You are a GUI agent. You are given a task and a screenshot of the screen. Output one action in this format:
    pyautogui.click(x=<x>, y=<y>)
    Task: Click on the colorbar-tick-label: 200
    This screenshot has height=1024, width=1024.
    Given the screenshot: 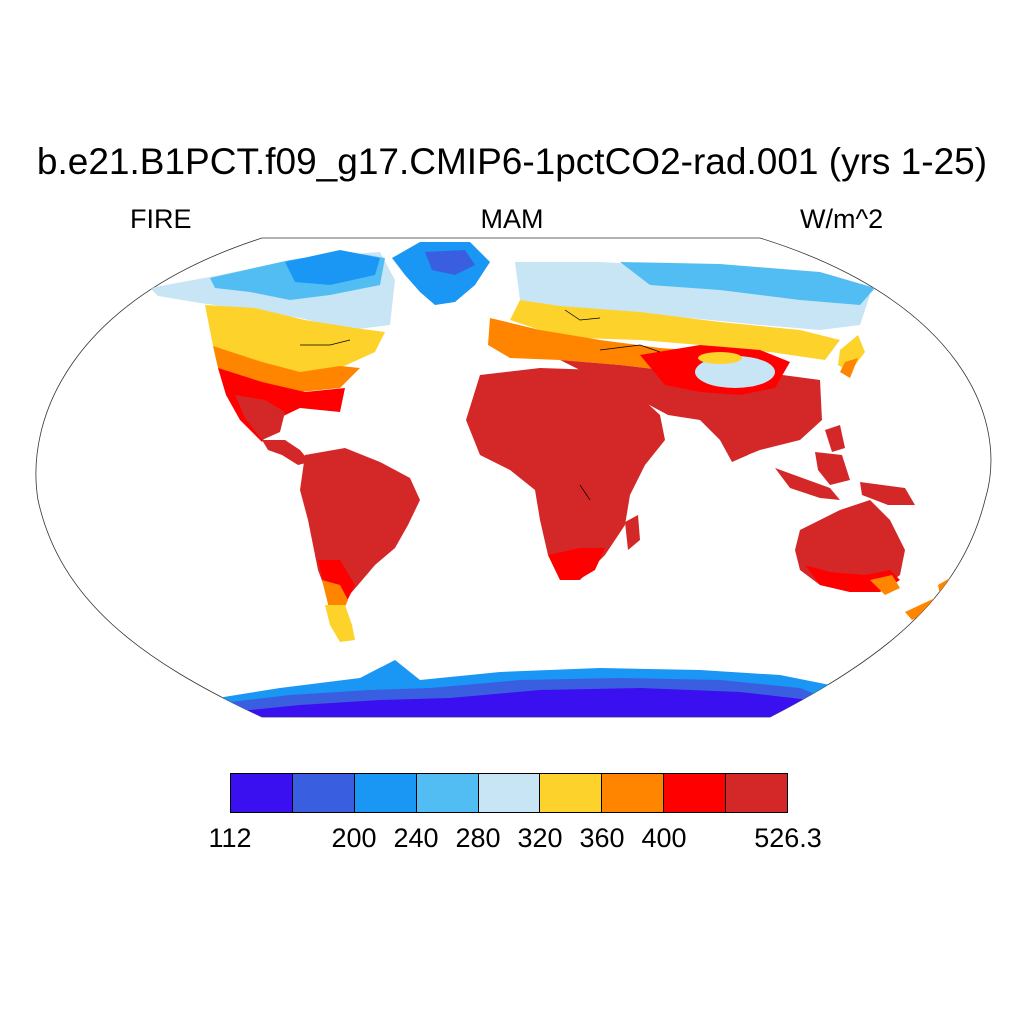 What is the action you would take?
    pyautogui.click(x=354, y=838)
    